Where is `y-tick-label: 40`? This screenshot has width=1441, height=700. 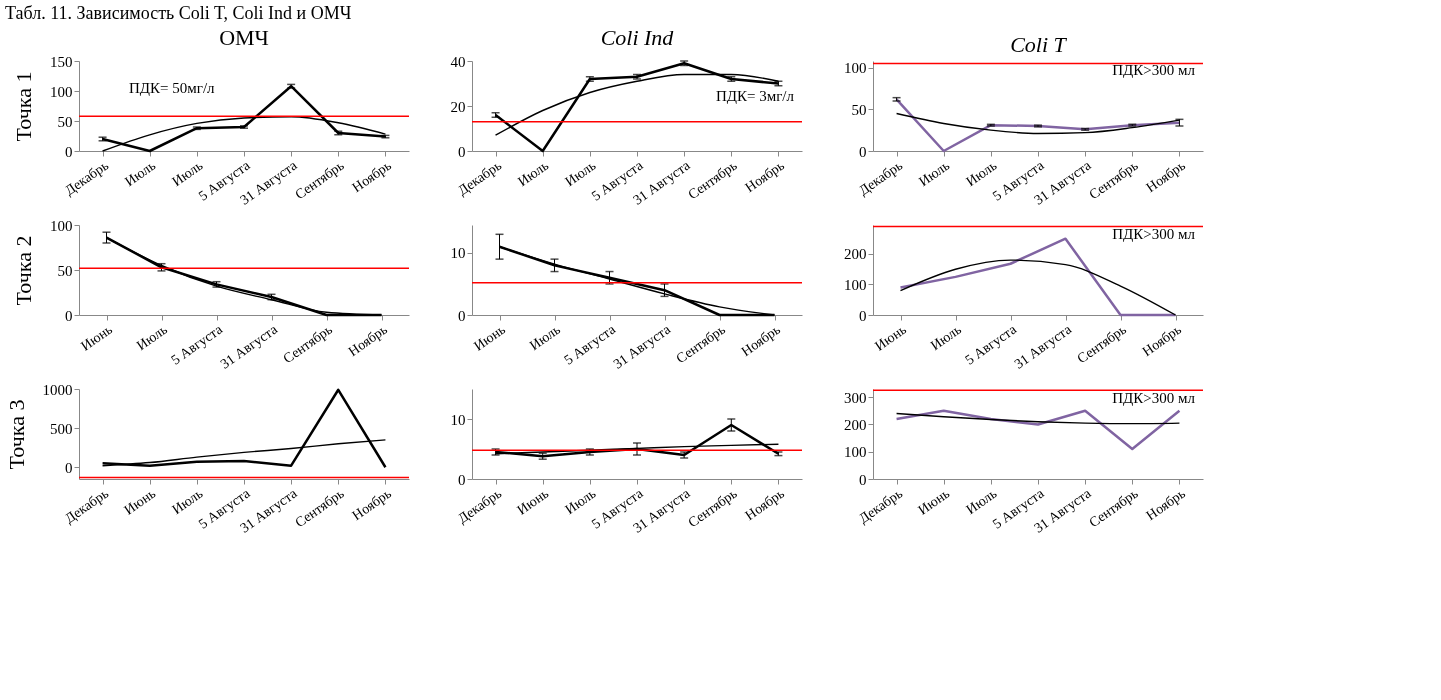 y-tick-label: 40 is located at coordinates (458, 61).